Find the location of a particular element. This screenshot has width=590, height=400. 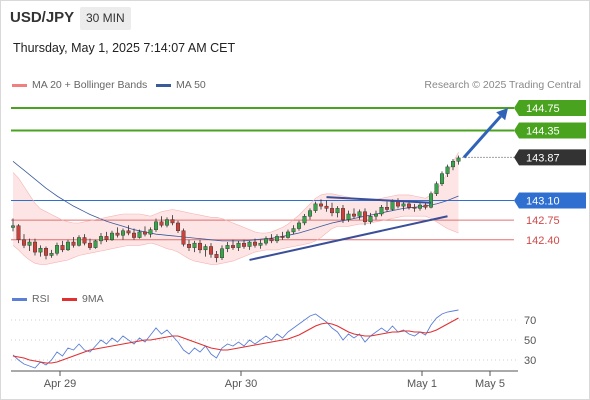

trendline is located at coordinates (348, 238).